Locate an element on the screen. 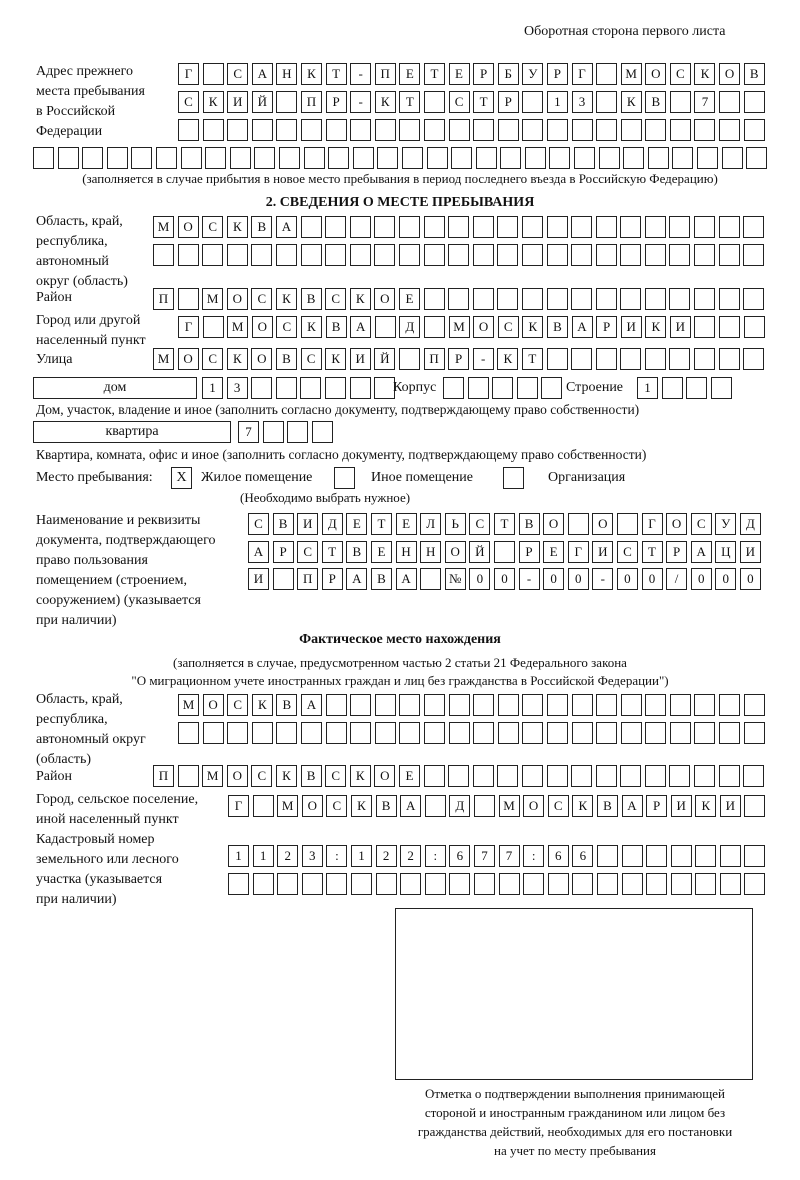 The height and width of the screenshot is (1180, 800). char-cell: П is located at coordinates (308, 579).